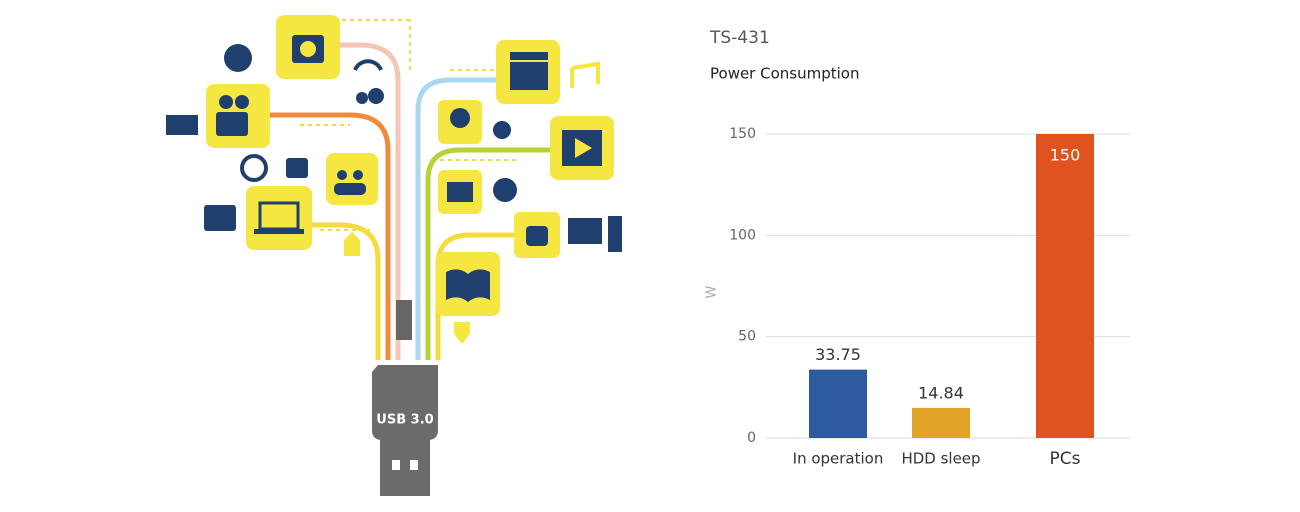  Describe the element at coordinates (1065, 459) in the screenshot. I see `x-tick-label: PCs` at that location.